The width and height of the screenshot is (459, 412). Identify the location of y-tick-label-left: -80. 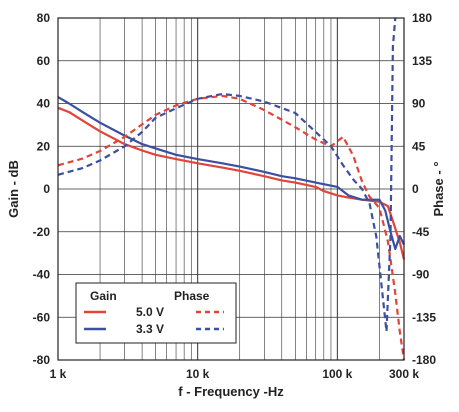
(42, 360).